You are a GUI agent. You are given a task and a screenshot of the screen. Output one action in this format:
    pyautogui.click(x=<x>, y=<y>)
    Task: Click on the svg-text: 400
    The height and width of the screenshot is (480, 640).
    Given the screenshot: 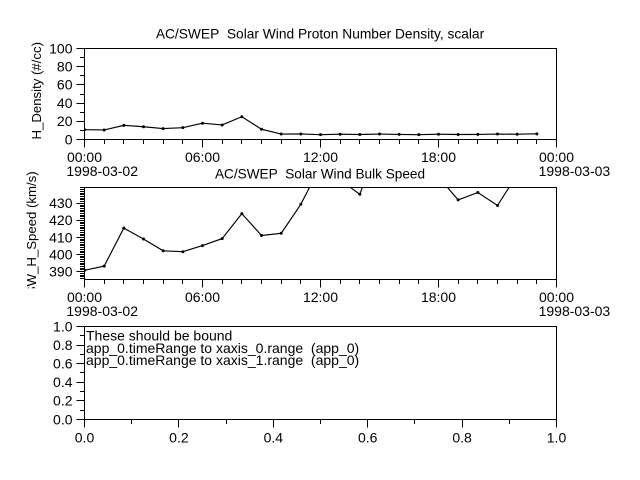 What is the action you would take?
    pyautogui.click(x=61, y=254)
    